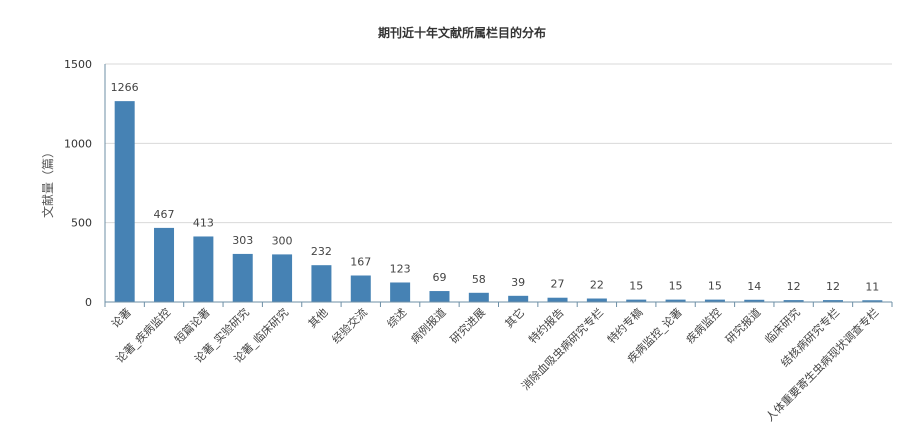  I want to click on x-tick-label: 论著, so click(120, 317).